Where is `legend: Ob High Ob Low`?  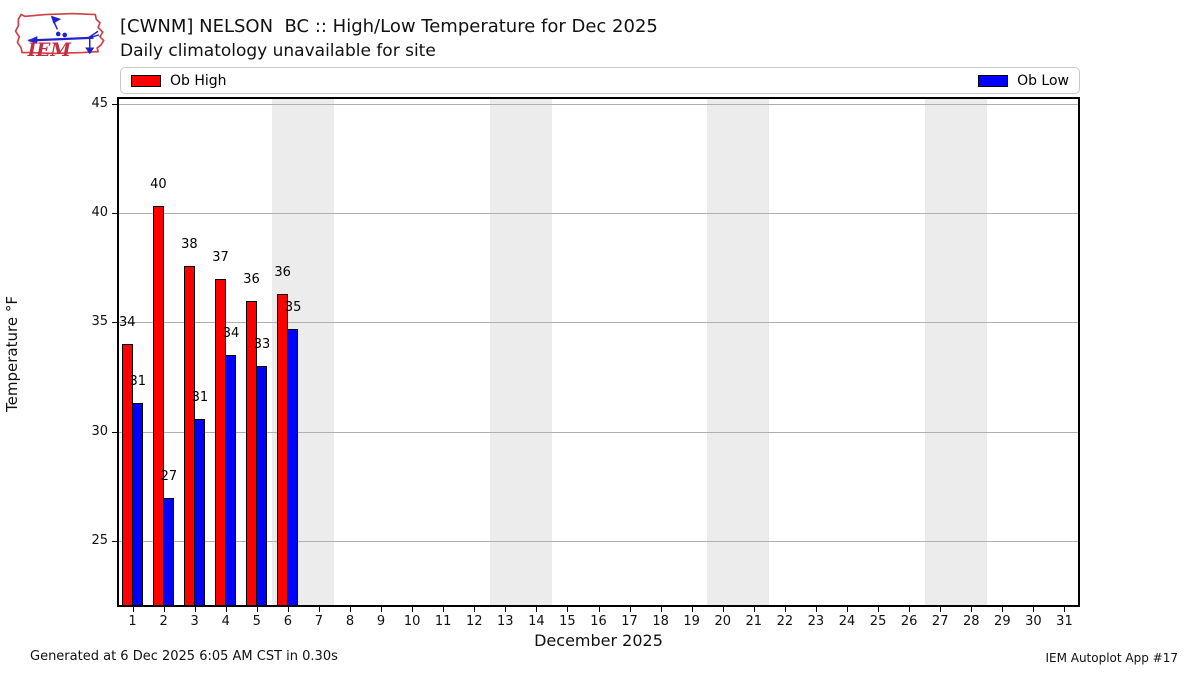 legend: Ob High Ob Low is located at coordinates (600, 80).